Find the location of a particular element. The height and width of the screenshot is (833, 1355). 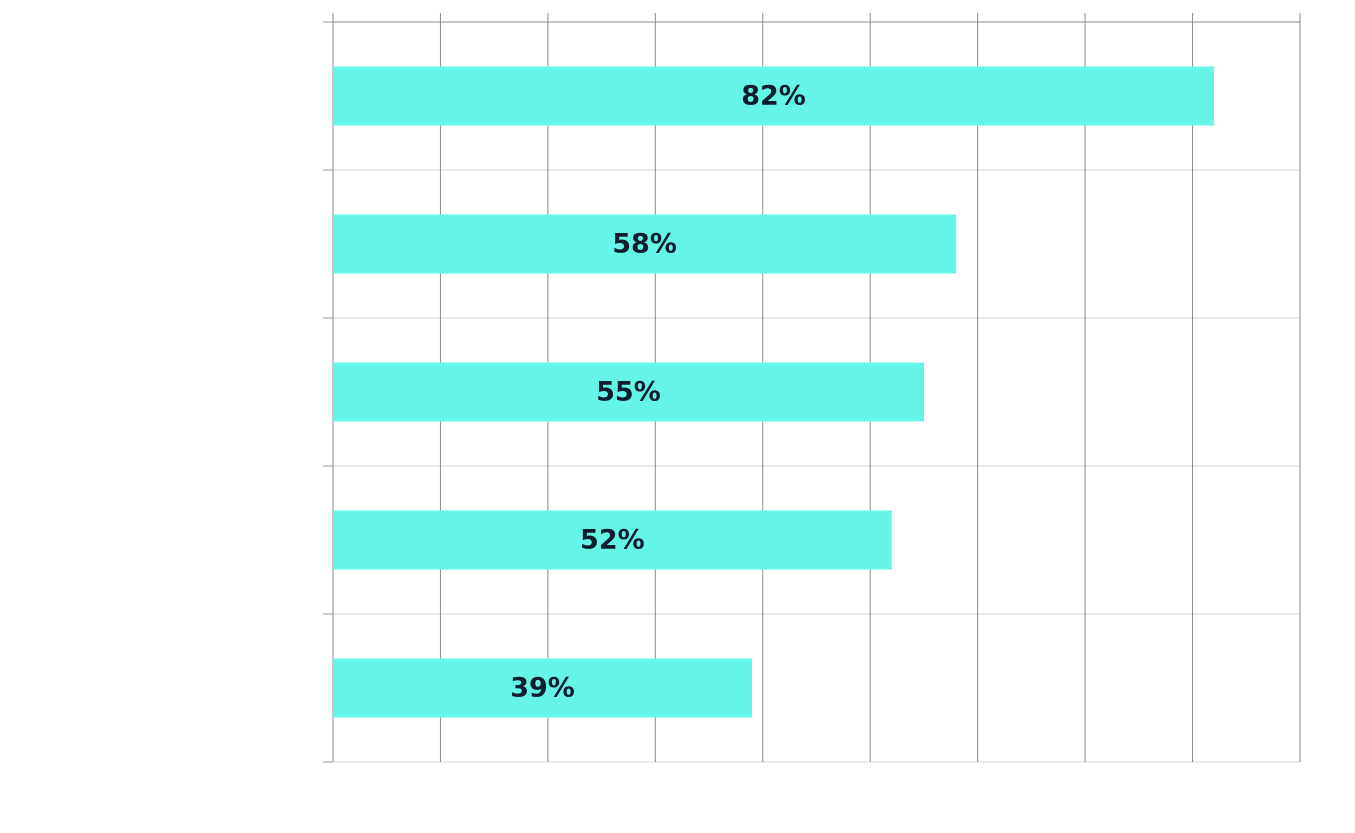

bar-value-label: 39% is located at coordinates (542, 688).